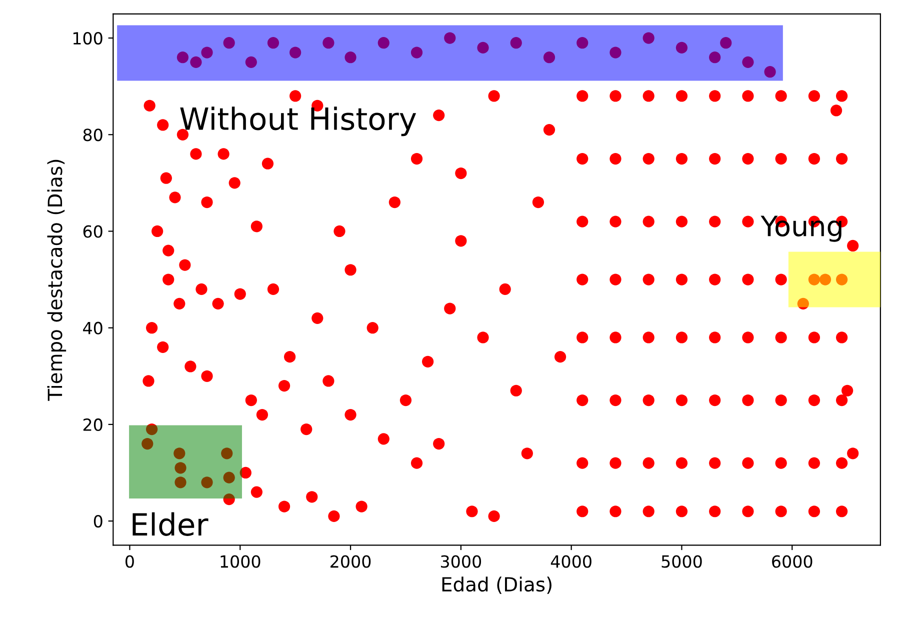 Image resolution: width=920 pixels, height=631 pixels. I want to click on x-tick-label: 3000, so click(461, 561).